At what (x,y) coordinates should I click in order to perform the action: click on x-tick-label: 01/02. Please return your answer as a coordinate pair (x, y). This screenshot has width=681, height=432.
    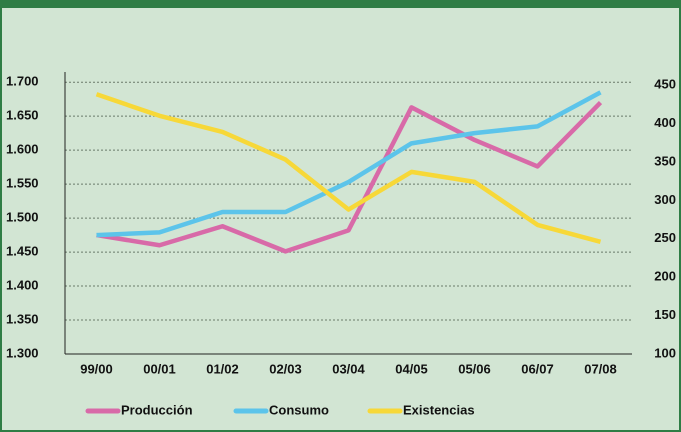
    Looking at the image, I should click on (222, 368).